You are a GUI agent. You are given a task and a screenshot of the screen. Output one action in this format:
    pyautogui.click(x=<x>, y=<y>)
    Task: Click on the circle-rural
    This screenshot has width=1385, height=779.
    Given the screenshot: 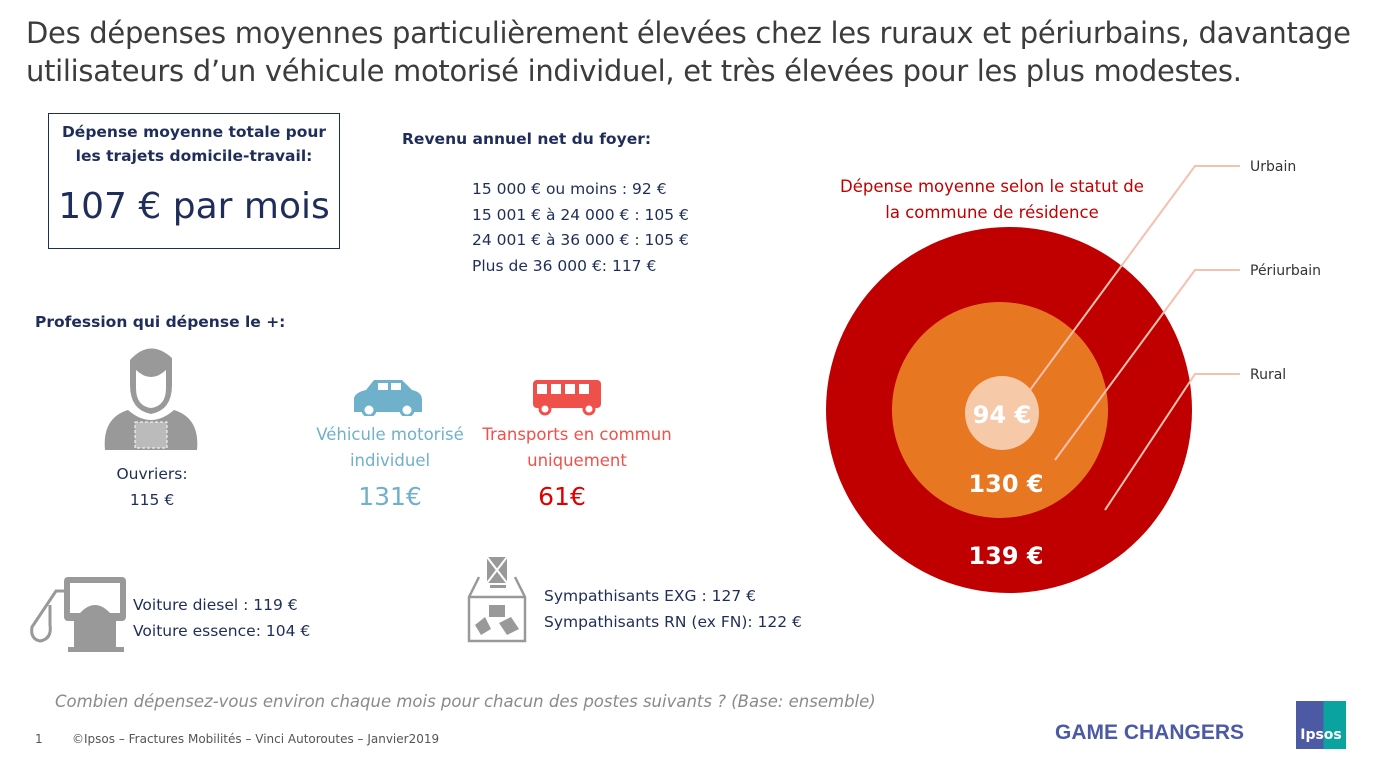 What is the action you would take?
    pyautogui.click(x=1009, y=410)
    